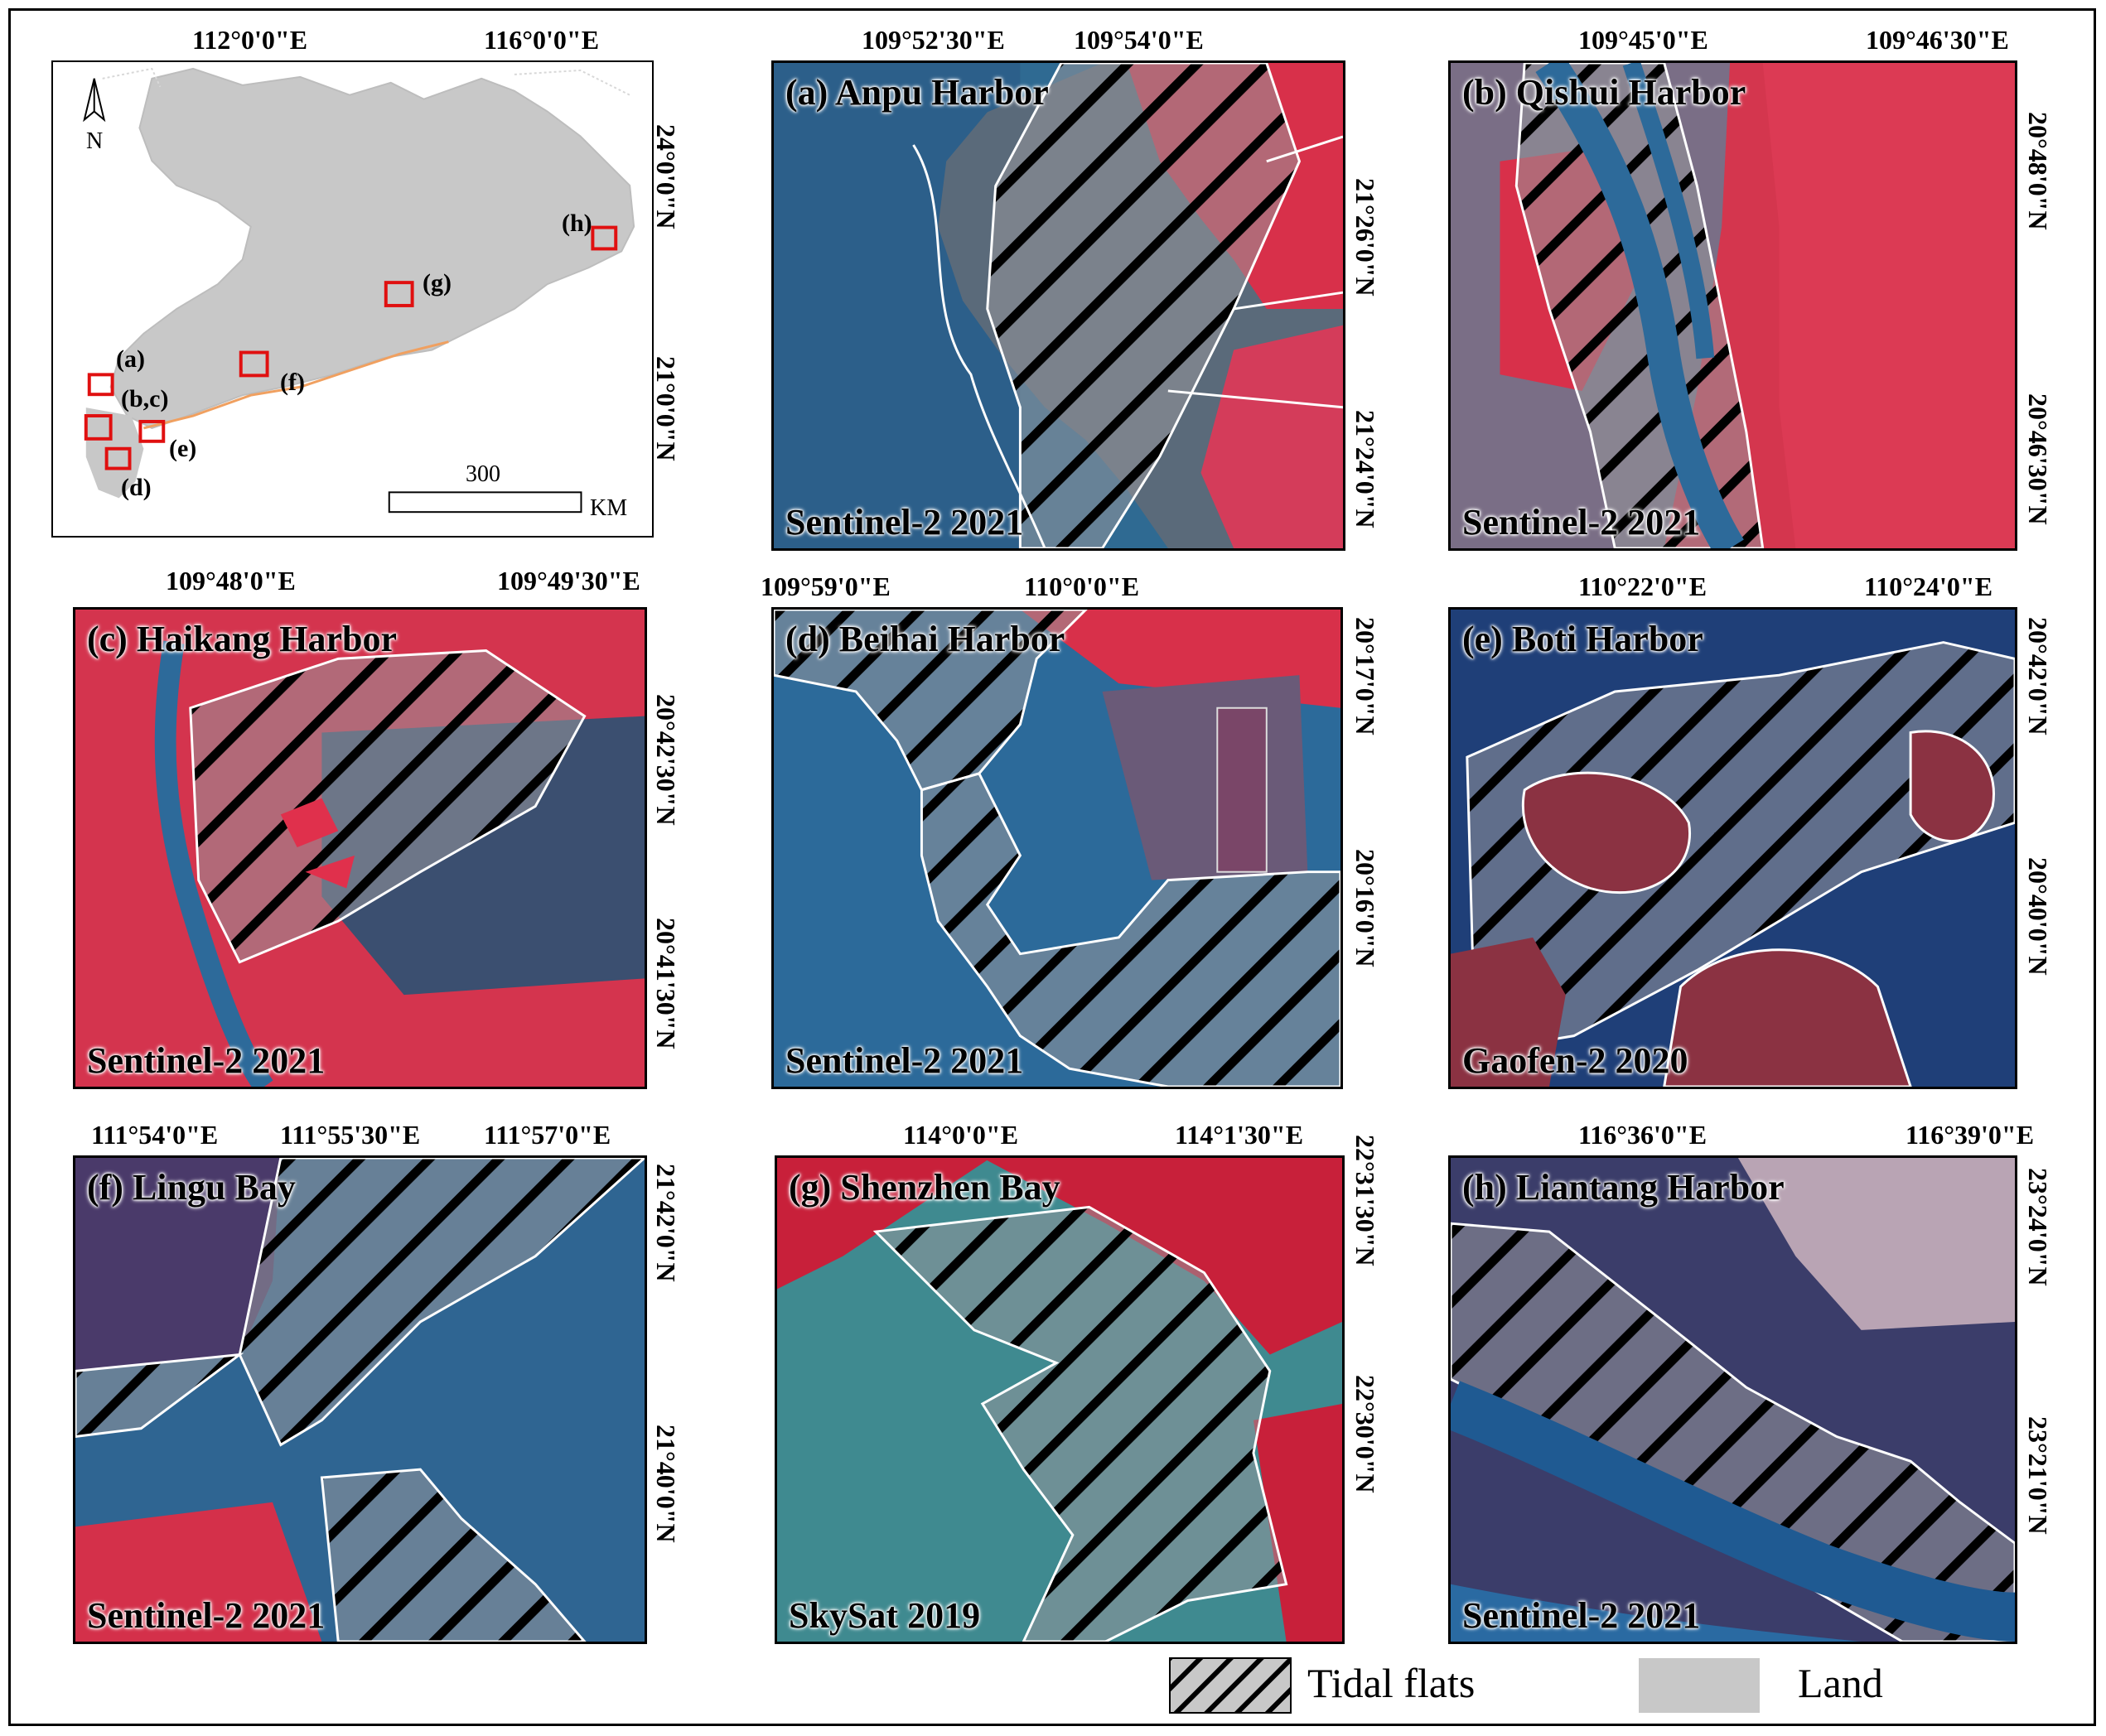 This screenshot has width=2106, height=1736. Describe the element at coordinates (1365, 908) in the screenshot. I see `panel-d-right-coord-2: 20°16'0"N` at that location.